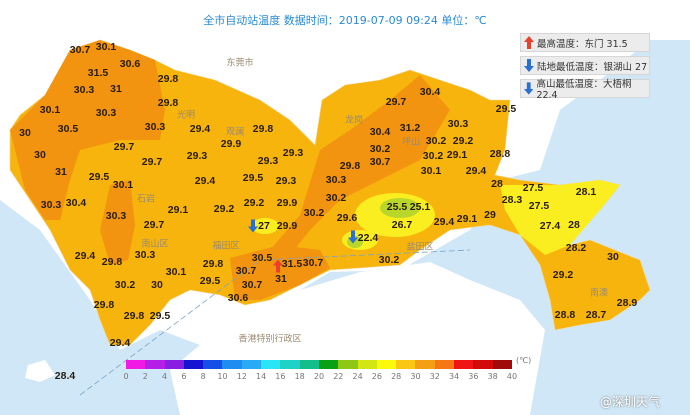 This screenshot has height=415, width=690. Describe the element at coordinates (430, 92) in the screenshot. I see `station-temperature: 30.4` at that location.